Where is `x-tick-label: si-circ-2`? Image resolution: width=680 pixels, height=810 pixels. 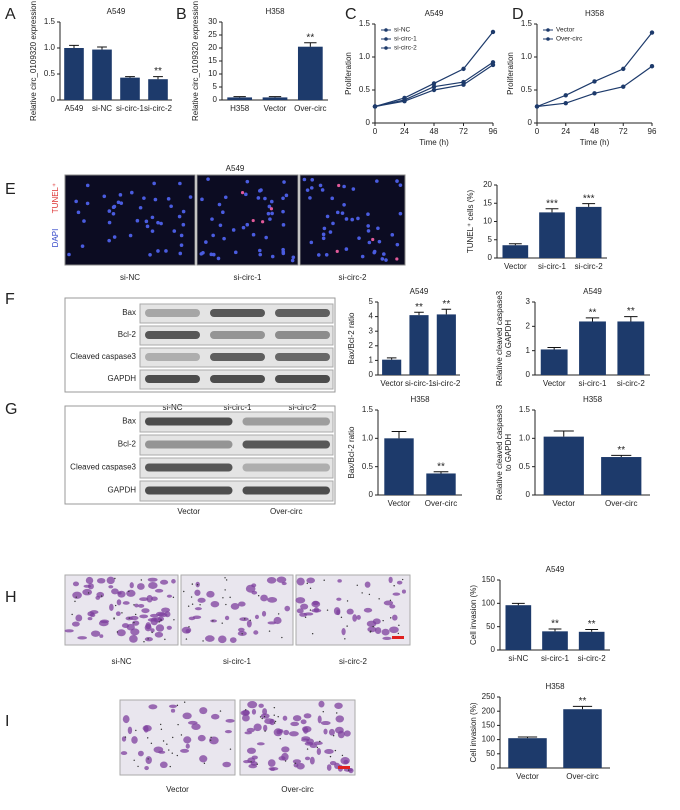 x-tick-label: si-circ-2 is located at coordinates (589, 266).